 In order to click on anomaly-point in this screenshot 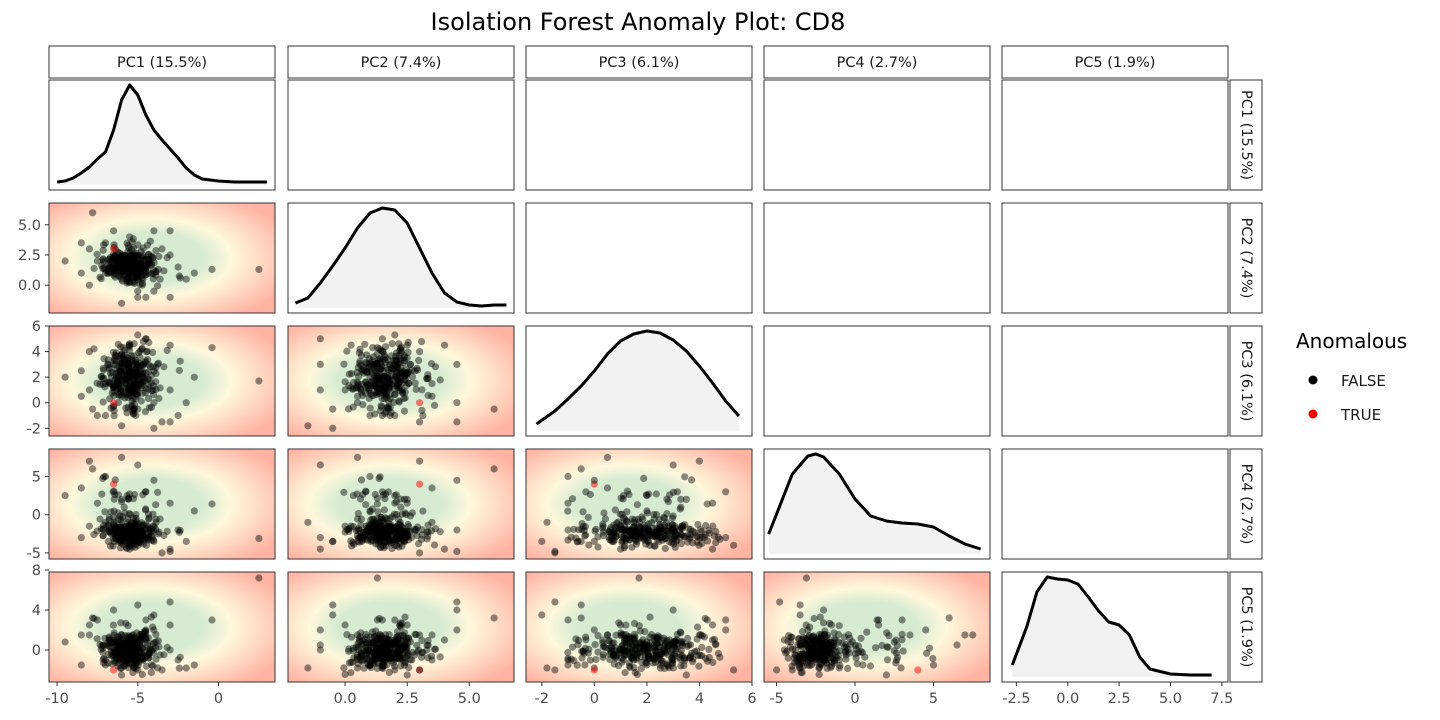, I will do `click(114, 670)`.